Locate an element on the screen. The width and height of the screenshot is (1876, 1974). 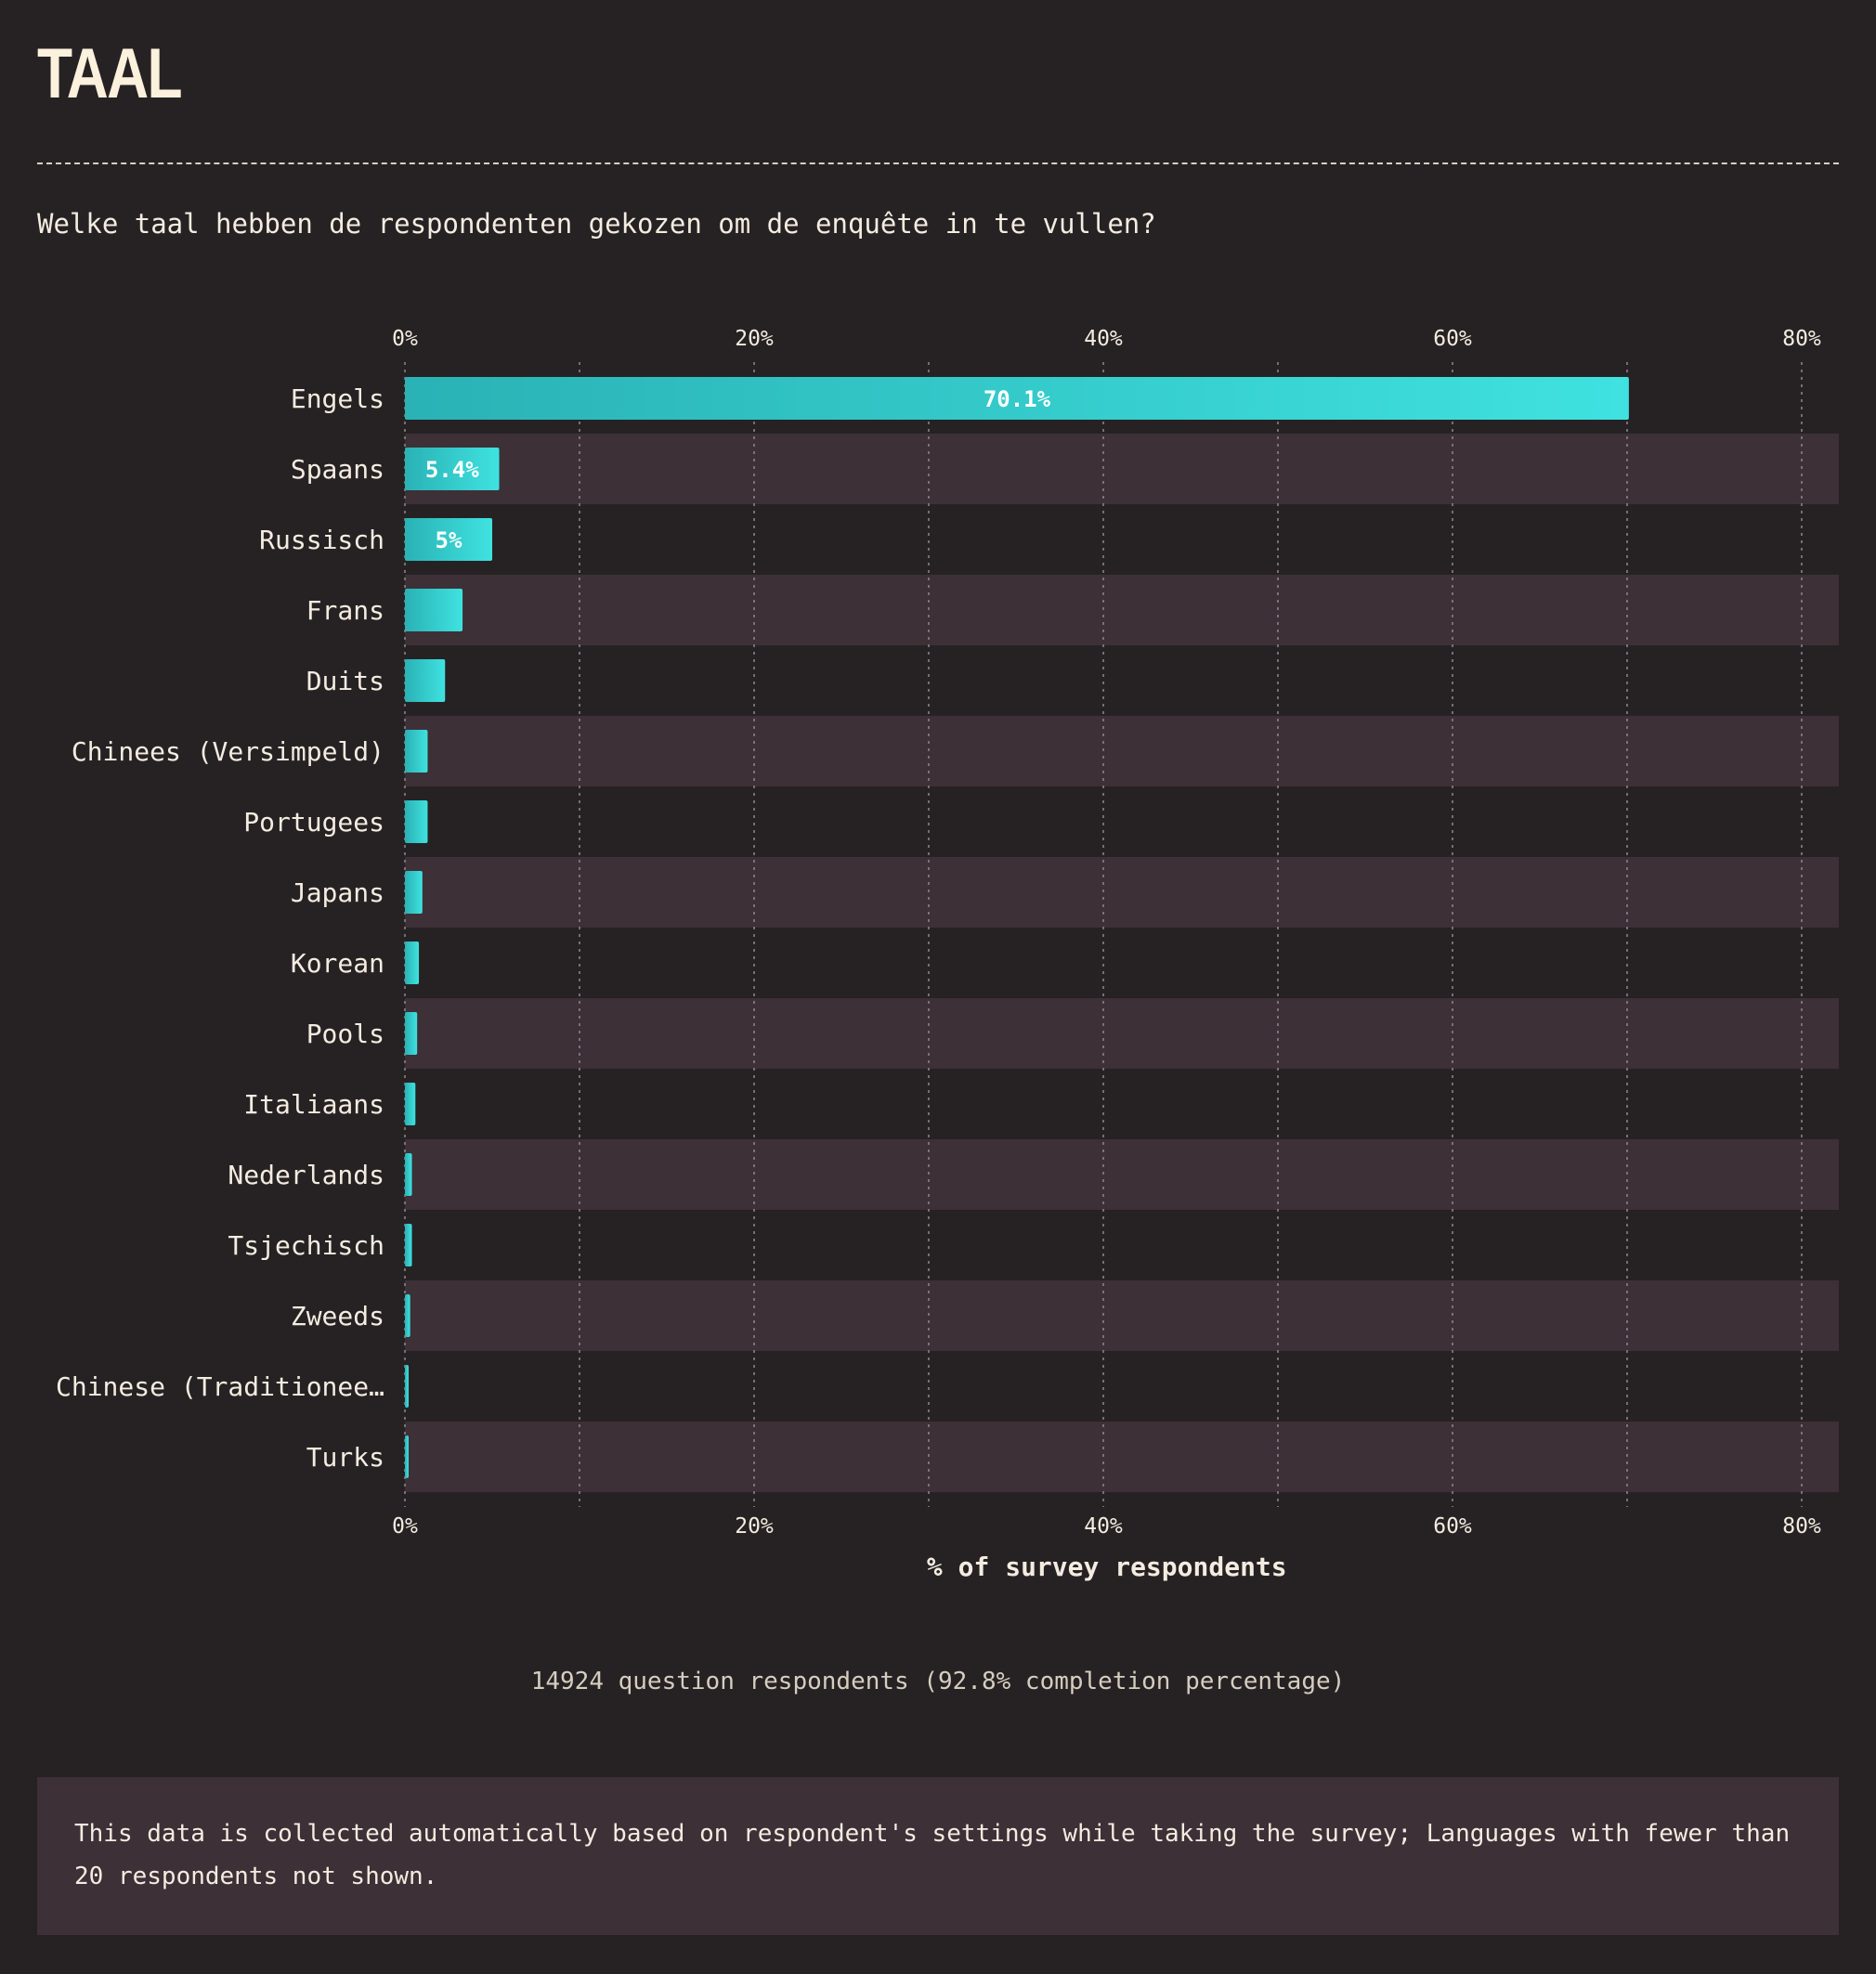
tick-label-bottom: 60% is located at coordinates (1452, 1526).